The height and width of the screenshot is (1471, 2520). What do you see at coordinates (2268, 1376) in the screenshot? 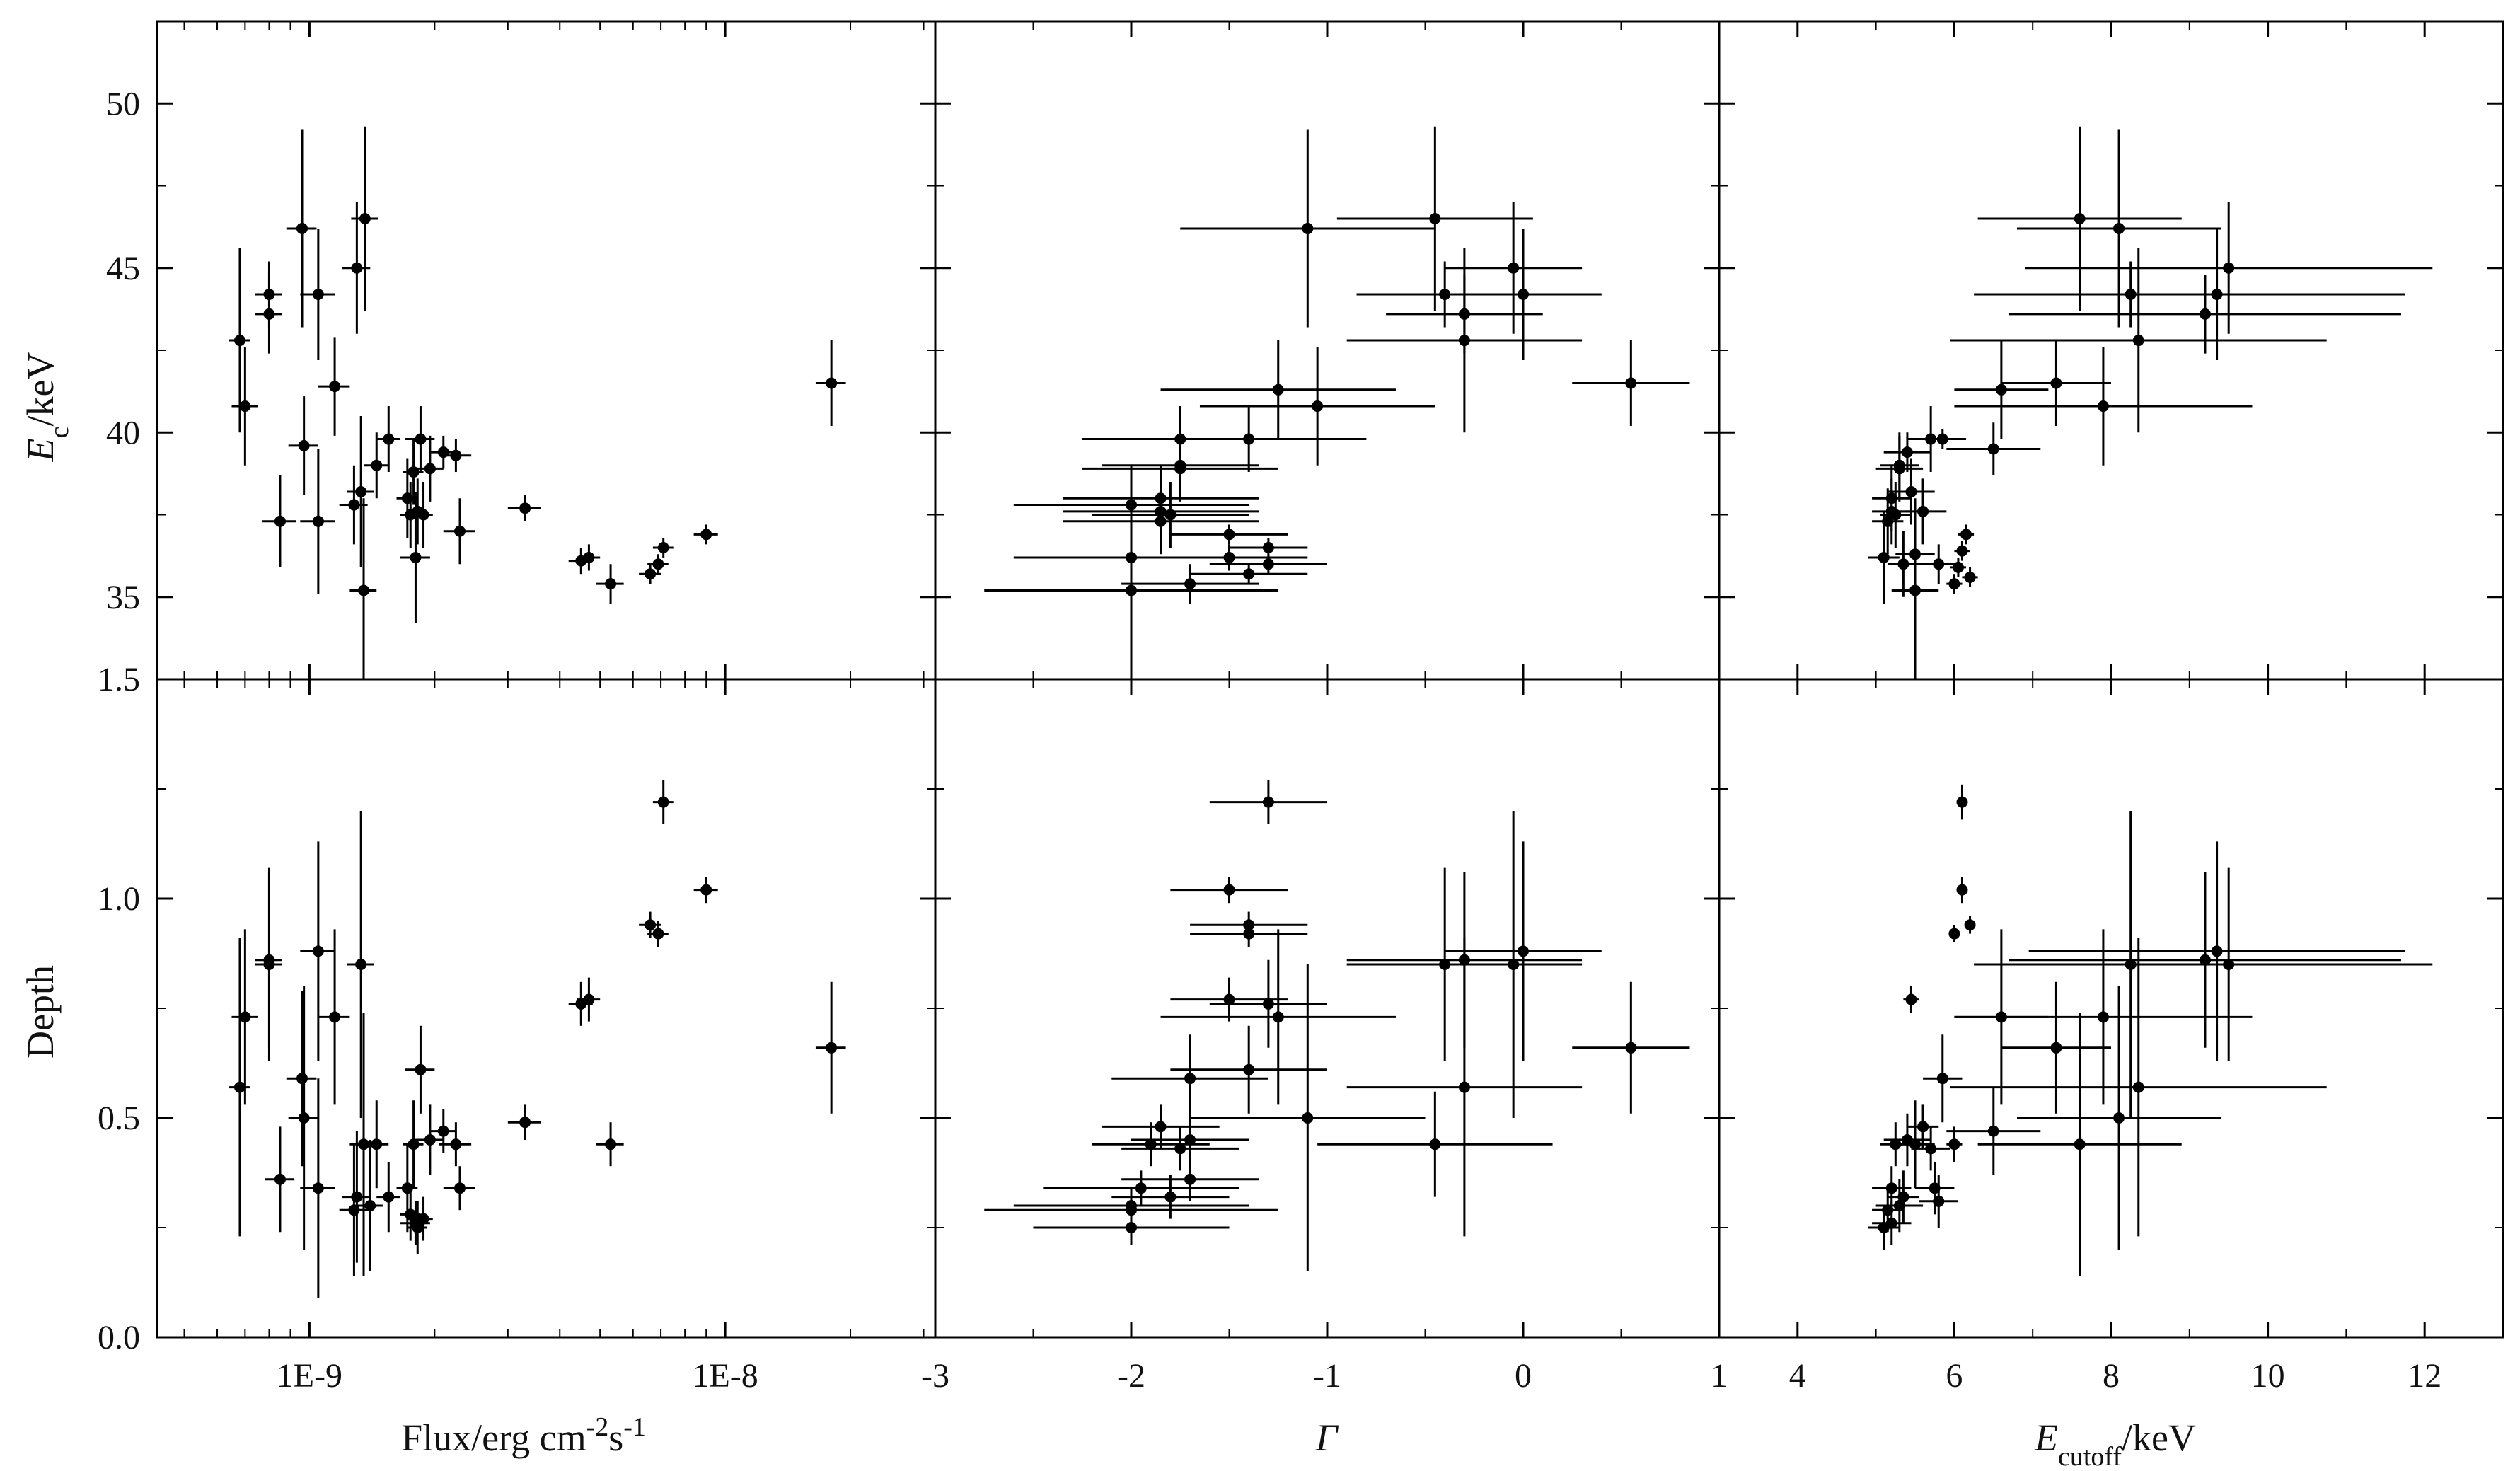
I see `x-tick-label: 10` at bounding box center [2268, 1376].